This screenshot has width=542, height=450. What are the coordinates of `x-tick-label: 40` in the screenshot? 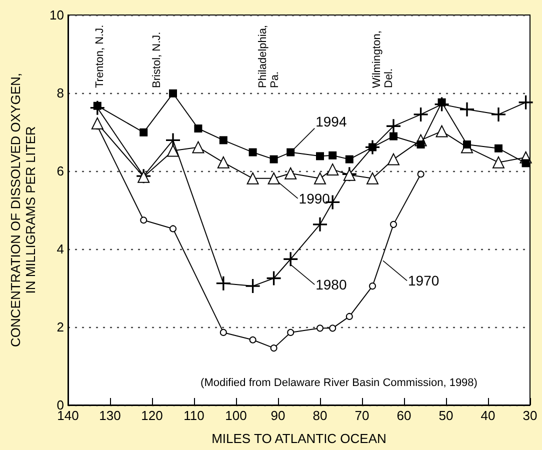 It's located at (488, 415).